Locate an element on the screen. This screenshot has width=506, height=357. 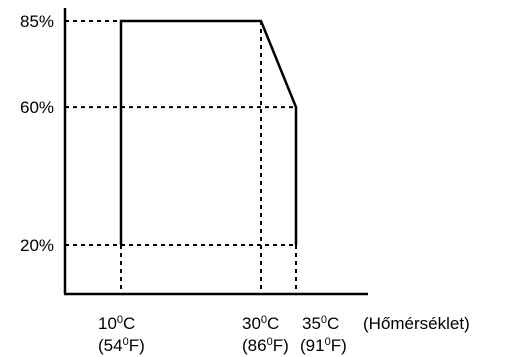
x-axis-title: (Hőmérséklet) is located at coordinates (416, 323).